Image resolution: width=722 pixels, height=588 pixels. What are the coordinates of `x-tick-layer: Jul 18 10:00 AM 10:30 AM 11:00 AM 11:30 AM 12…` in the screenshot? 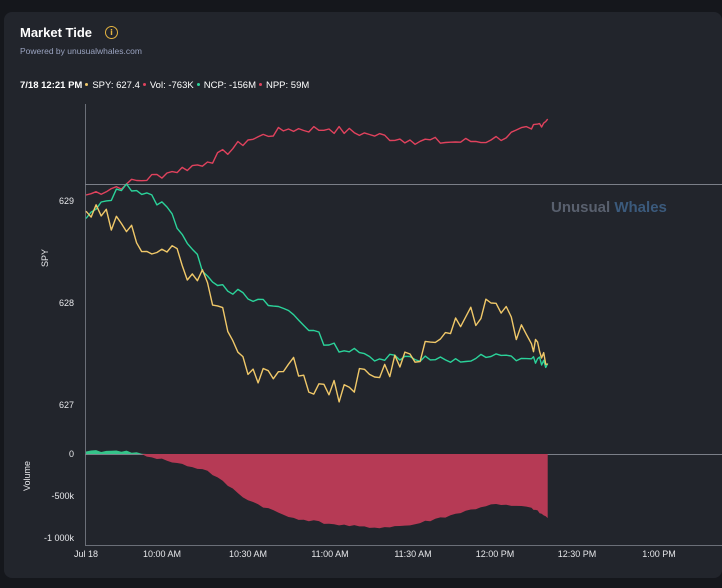 It's located at (375, 554).